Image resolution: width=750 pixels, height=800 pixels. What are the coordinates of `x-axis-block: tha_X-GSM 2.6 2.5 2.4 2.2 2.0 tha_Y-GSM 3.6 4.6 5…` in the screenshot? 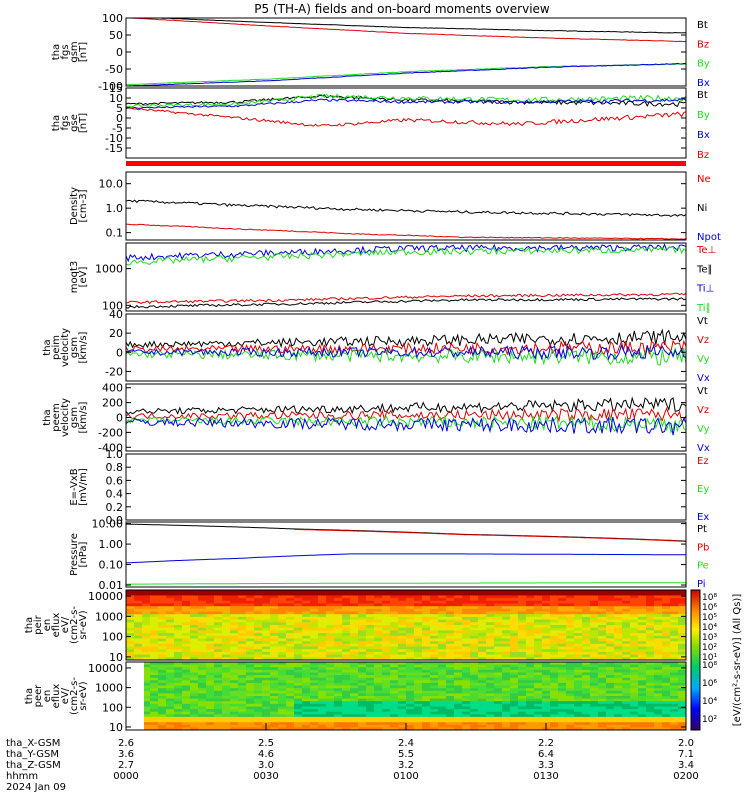 It's located at (352, 758).